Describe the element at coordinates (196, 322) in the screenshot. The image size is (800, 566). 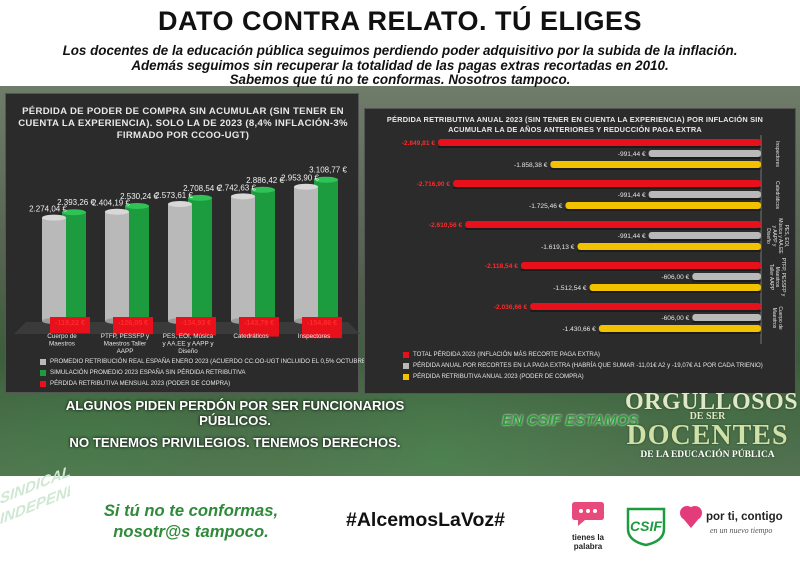
I see `data-label-red: -134,93 €` at that location.